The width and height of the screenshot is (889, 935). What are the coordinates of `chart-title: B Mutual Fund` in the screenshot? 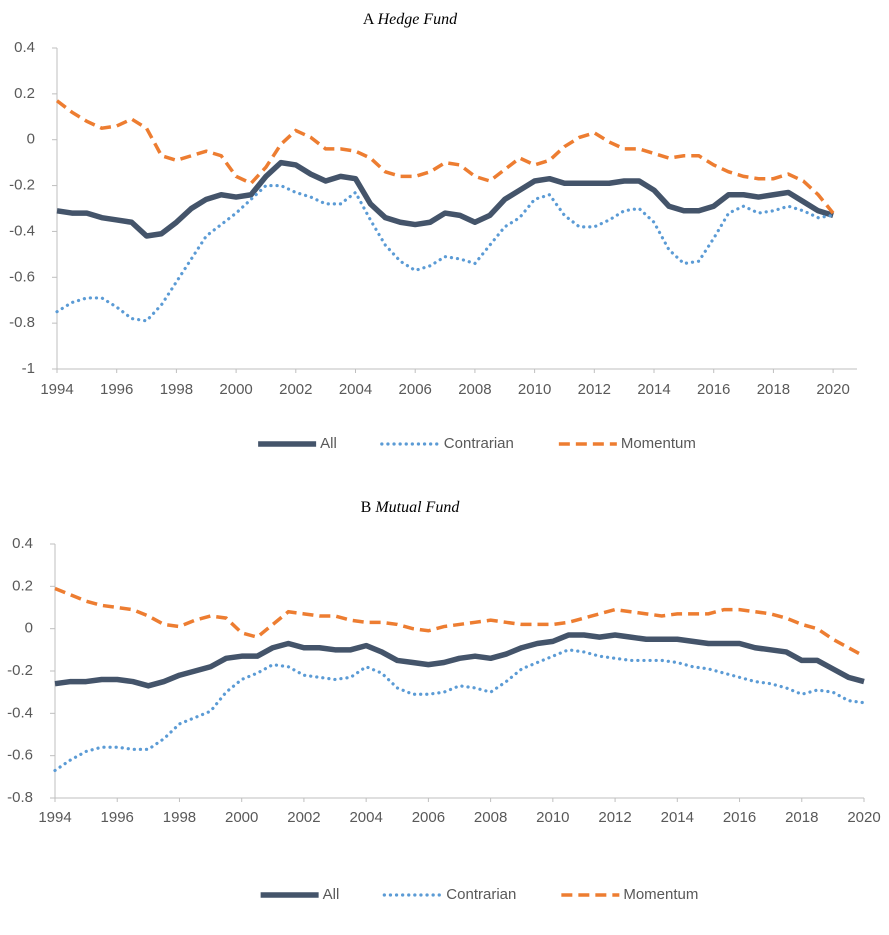 It's located at (411, 507).